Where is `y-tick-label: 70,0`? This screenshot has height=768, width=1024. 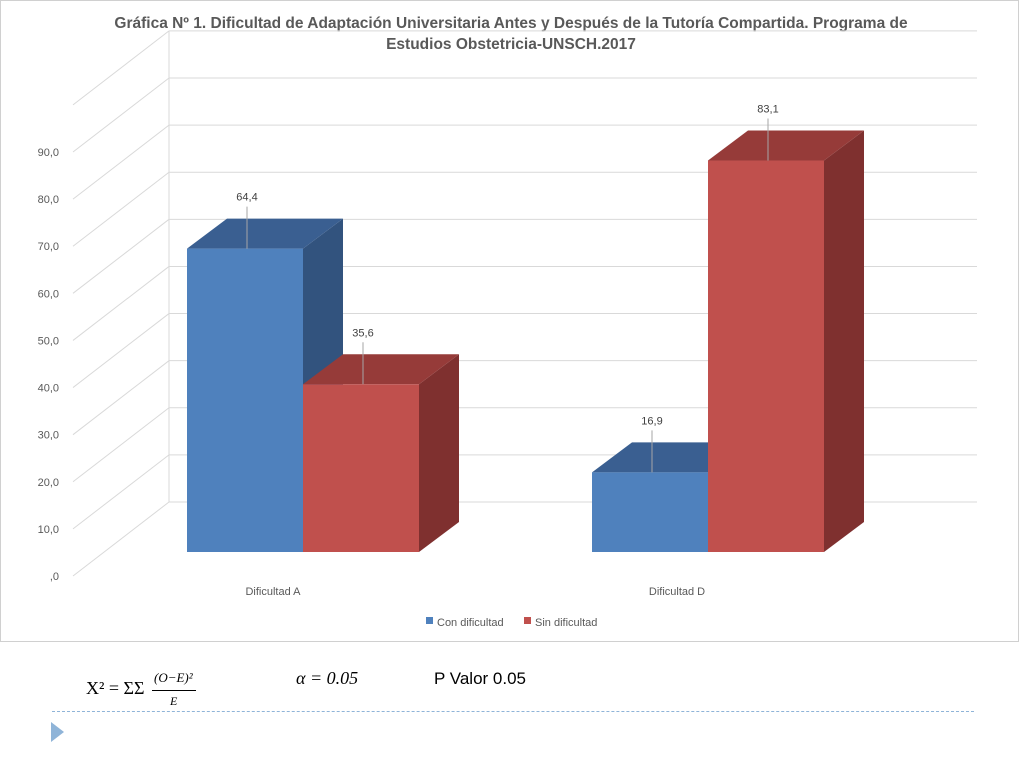
y-tick-label: 70,0 is located at coordinates (48, 247).